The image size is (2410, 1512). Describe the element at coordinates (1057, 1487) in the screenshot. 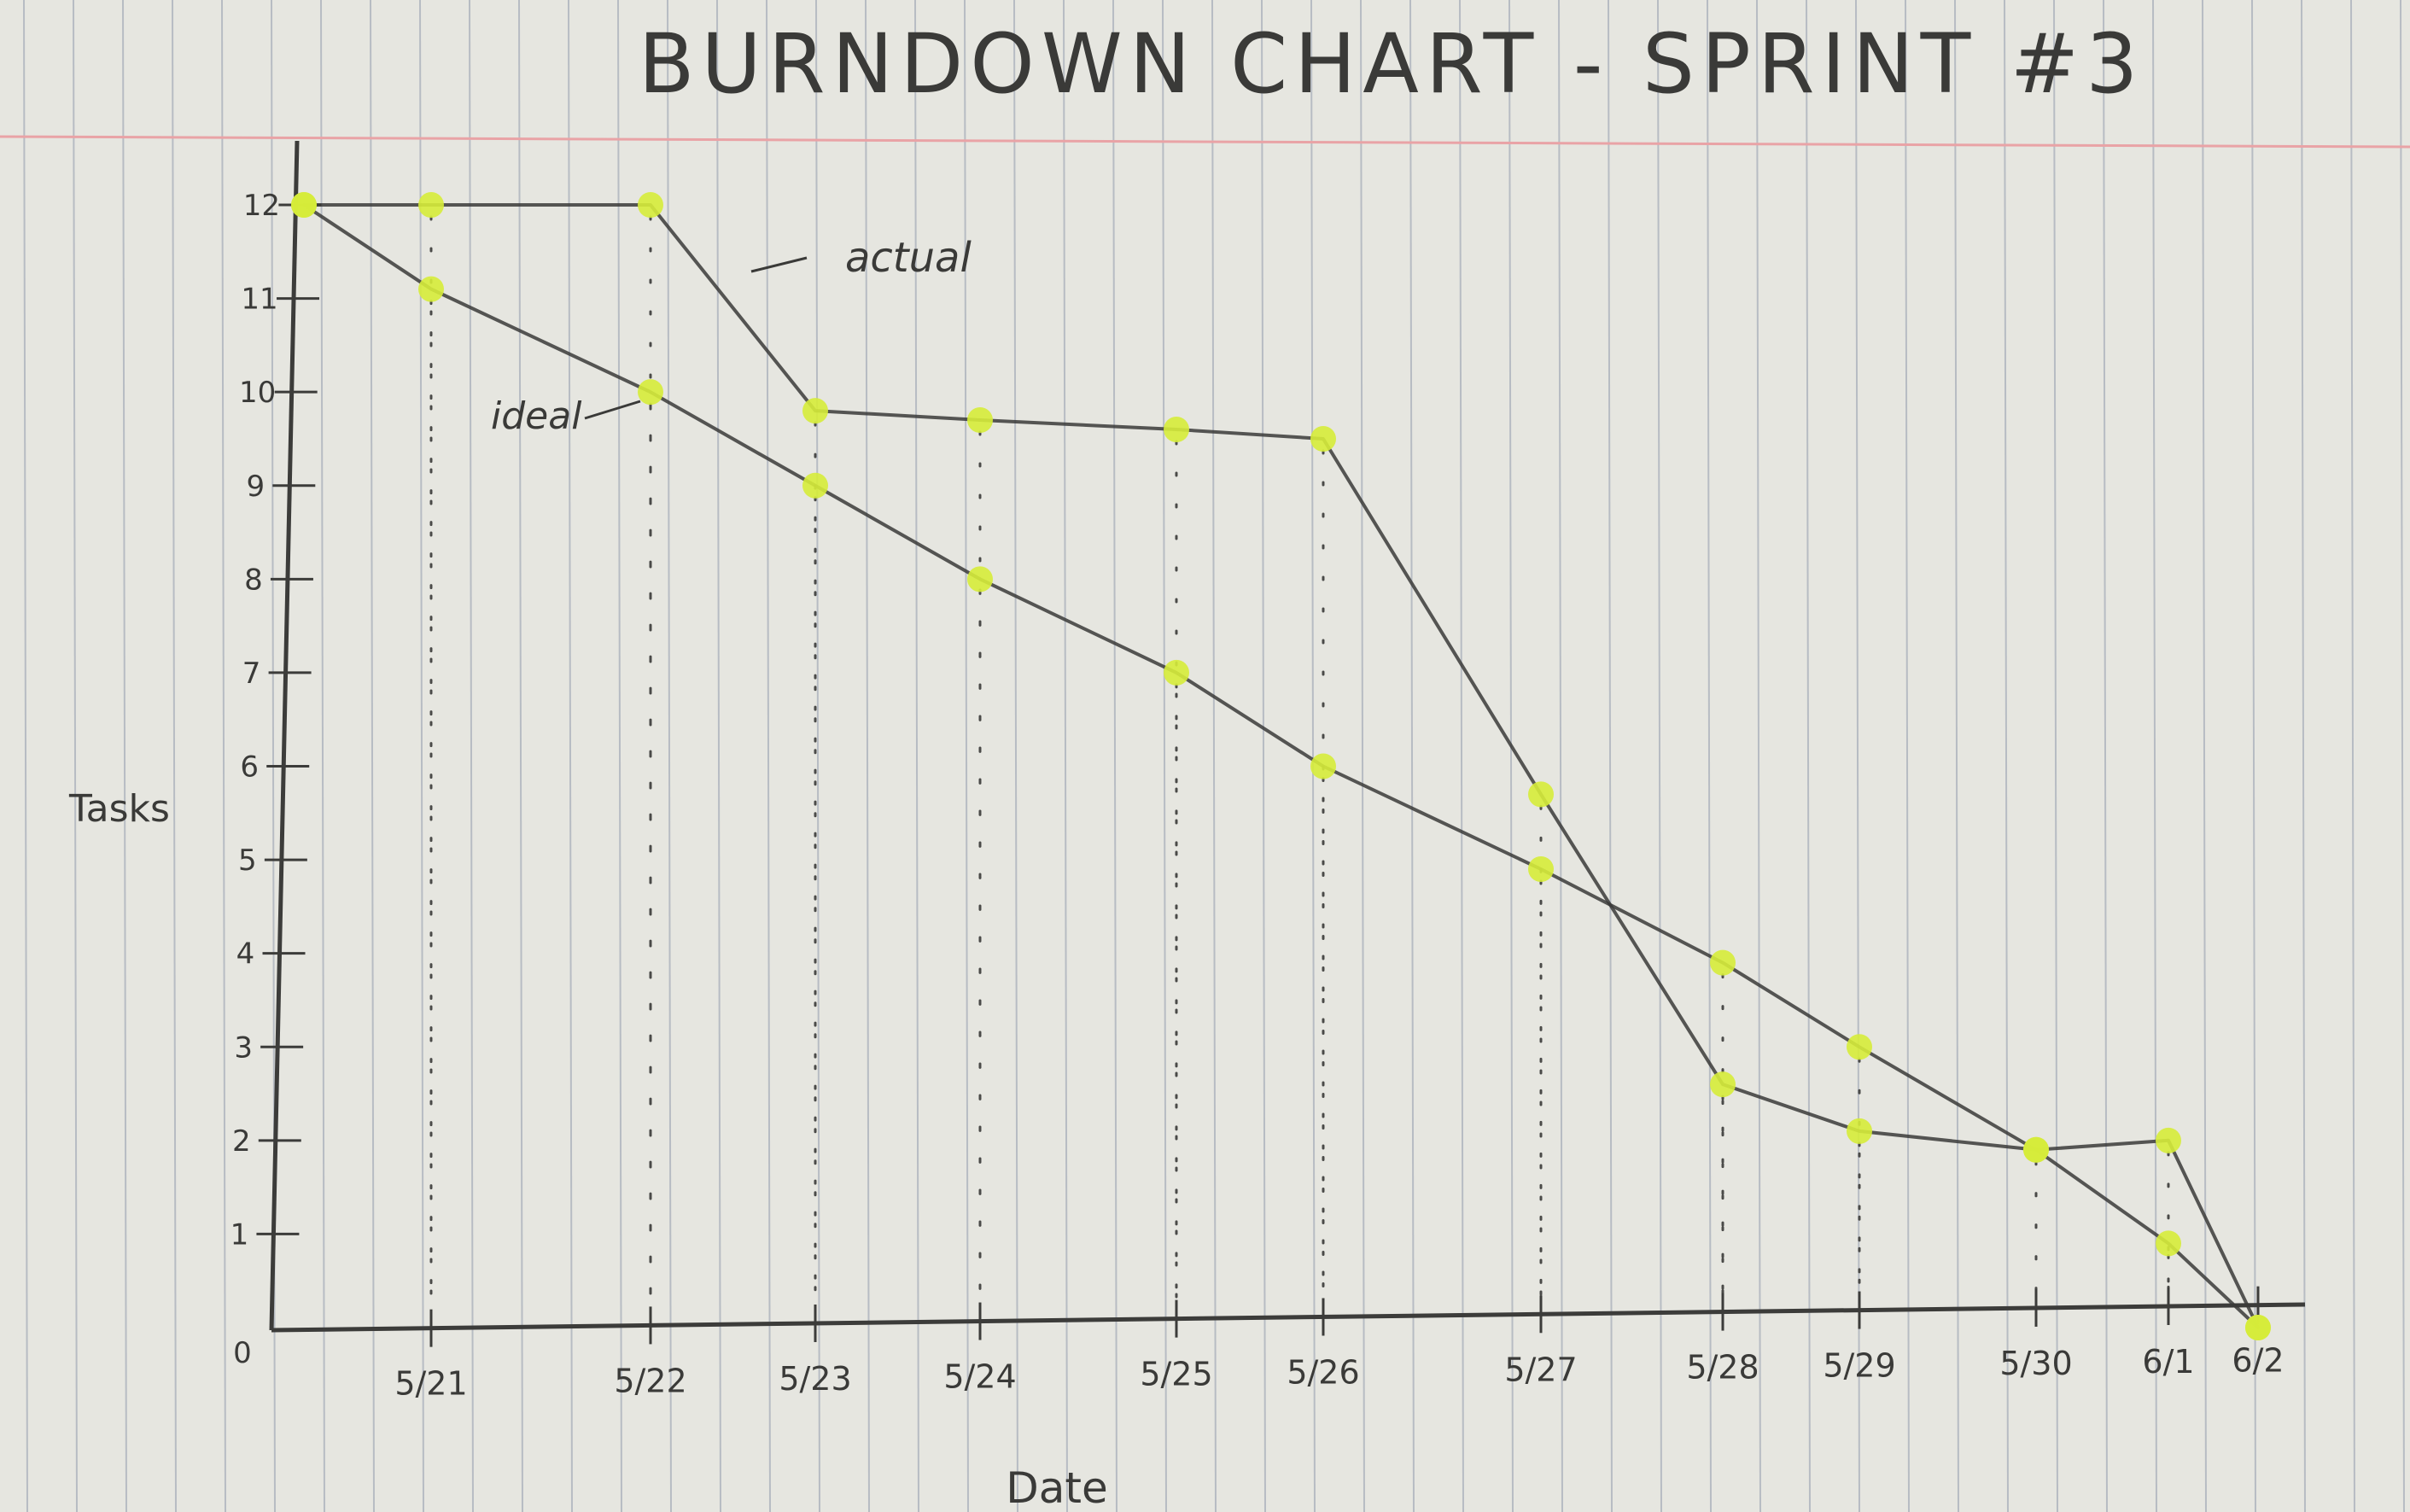

I see `x-axis-label: Date` at that location.